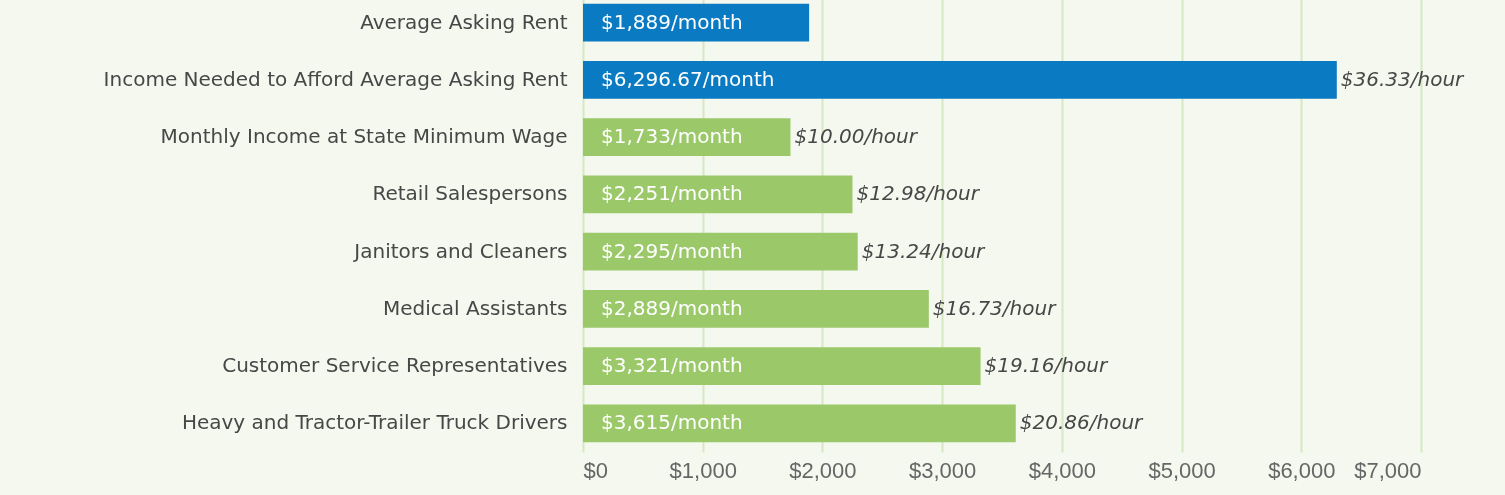 Image resolution: width=1505 pixels, height=495 pixels. Describe the element at coordinates (672, 422) in the screenshot. I see `data-label: $3,615/month` at that location.